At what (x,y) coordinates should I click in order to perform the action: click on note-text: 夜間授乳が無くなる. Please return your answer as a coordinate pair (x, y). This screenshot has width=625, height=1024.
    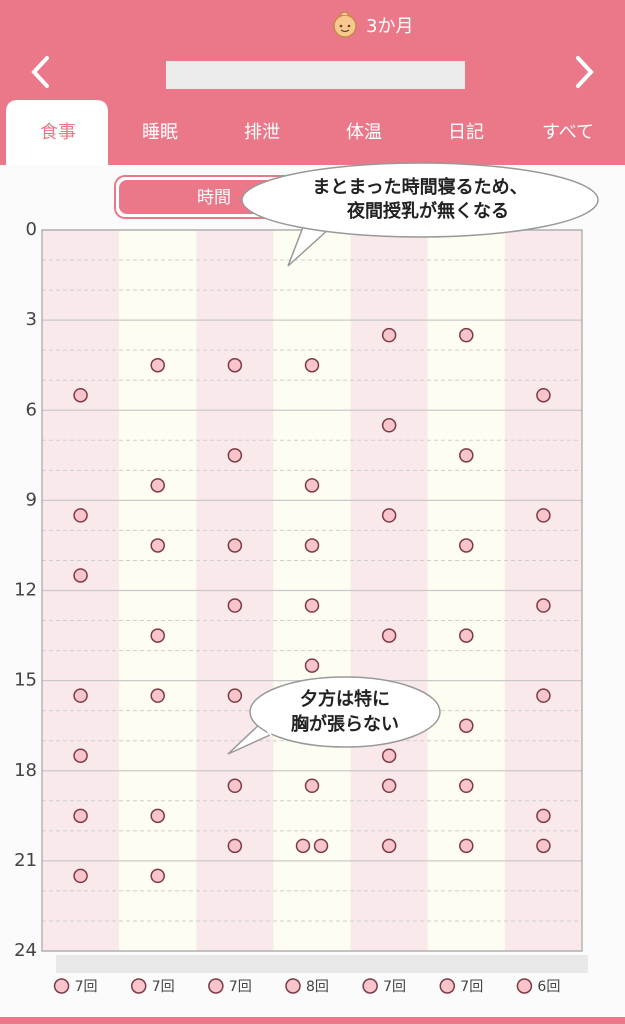
    Looking at the image, I should click on (427, 211).